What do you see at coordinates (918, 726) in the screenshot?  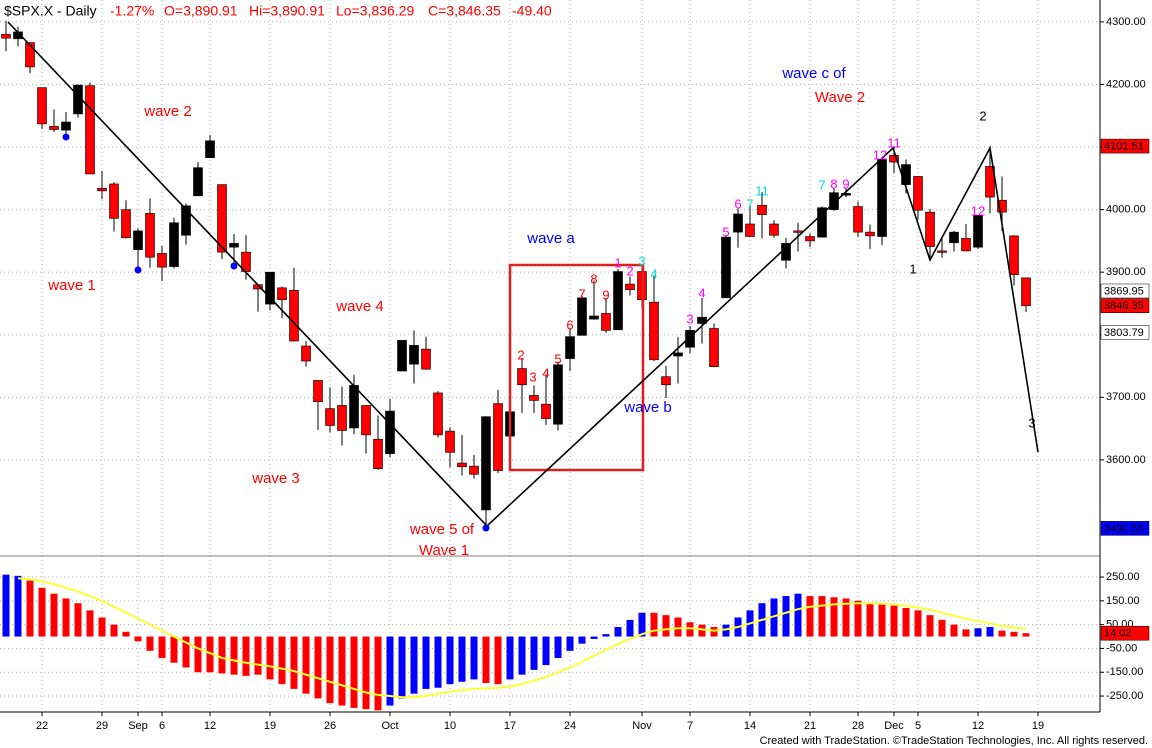 I see `x-tick-label: 5` at bounding box center [918, 726].